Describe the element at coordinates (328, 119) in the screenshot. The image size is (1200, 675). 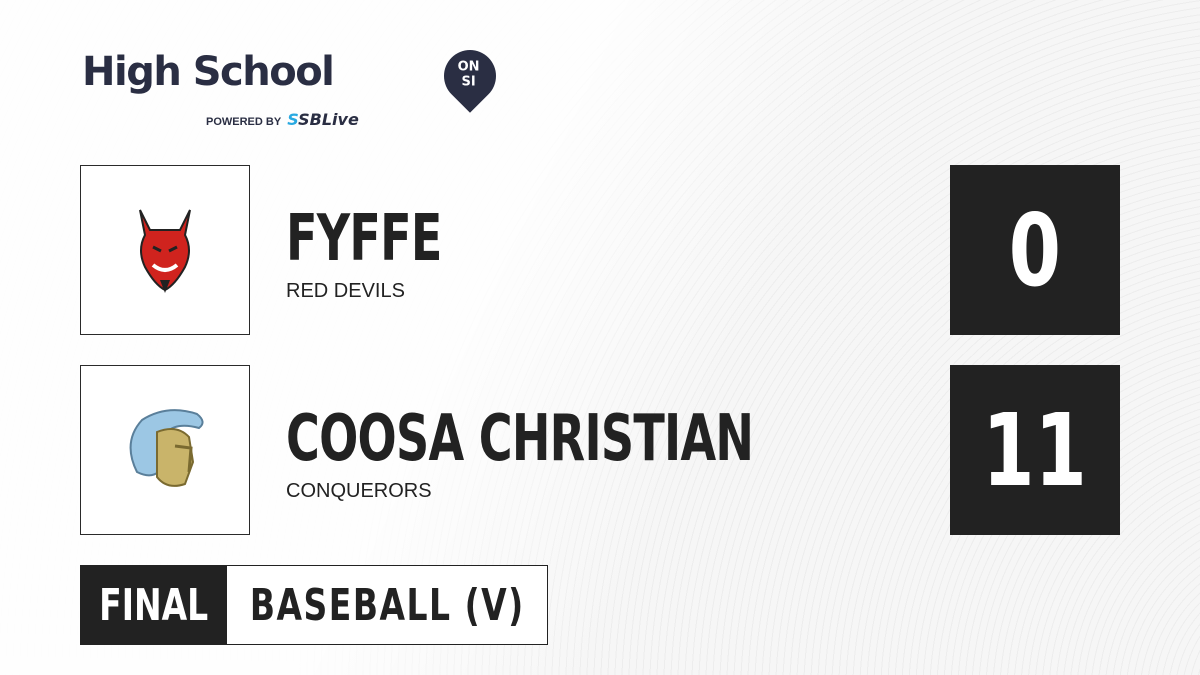
I see `sblive-text: SBLive` at that location.